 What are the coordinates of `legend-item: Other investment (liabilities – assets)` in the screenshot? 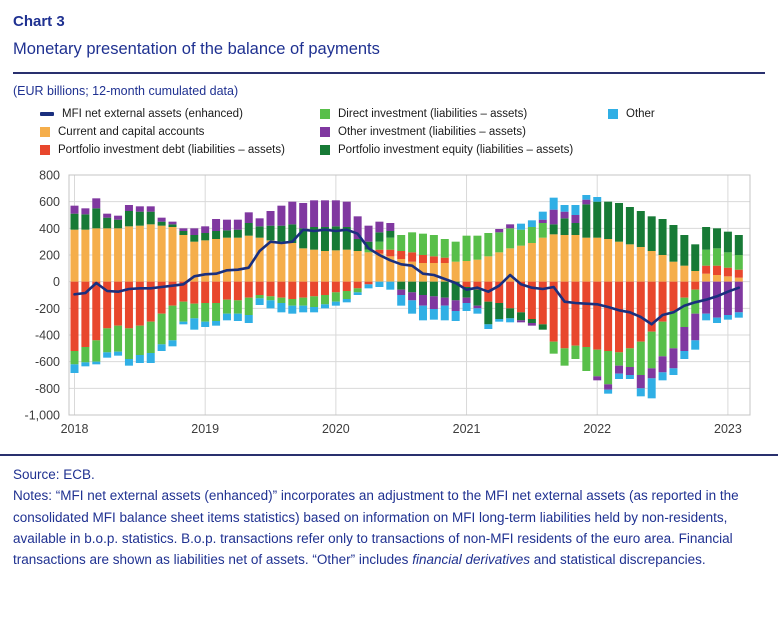 It's located at (464, 131).